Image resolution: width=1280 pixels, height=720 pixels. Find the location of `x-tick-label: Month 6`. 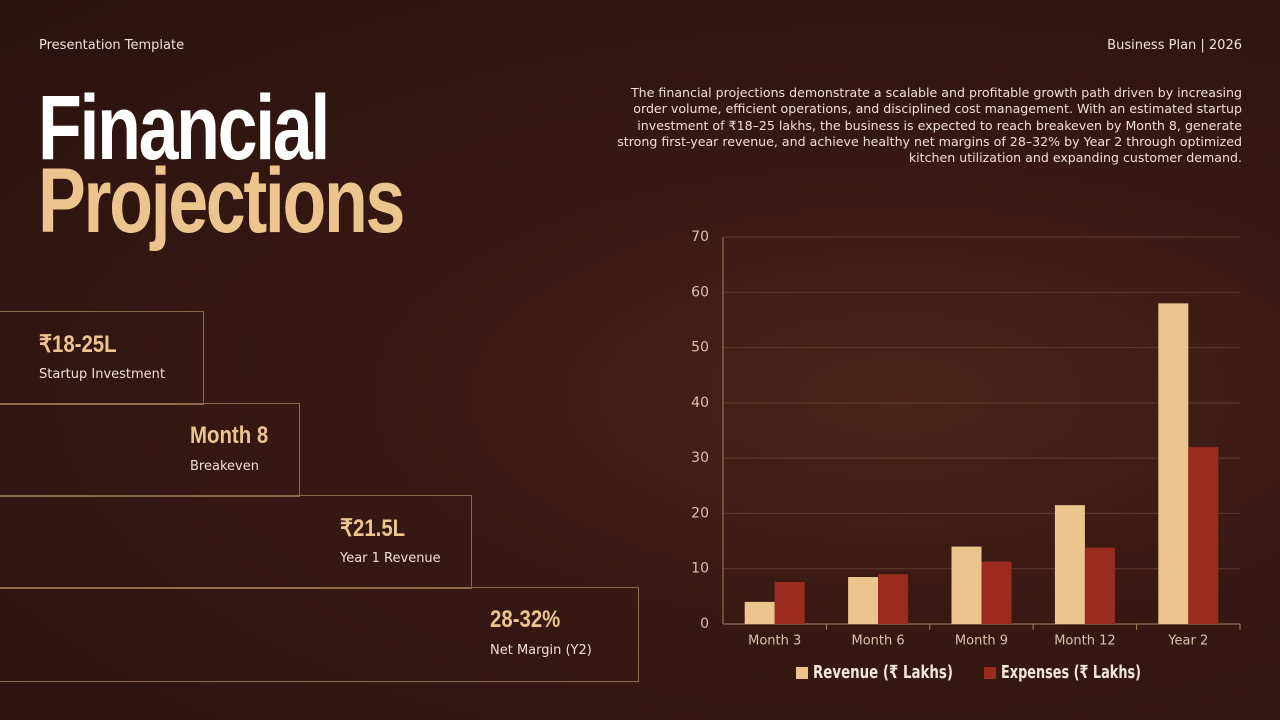

x-tick-label: Month 6 is located at coordinates (878, 641).